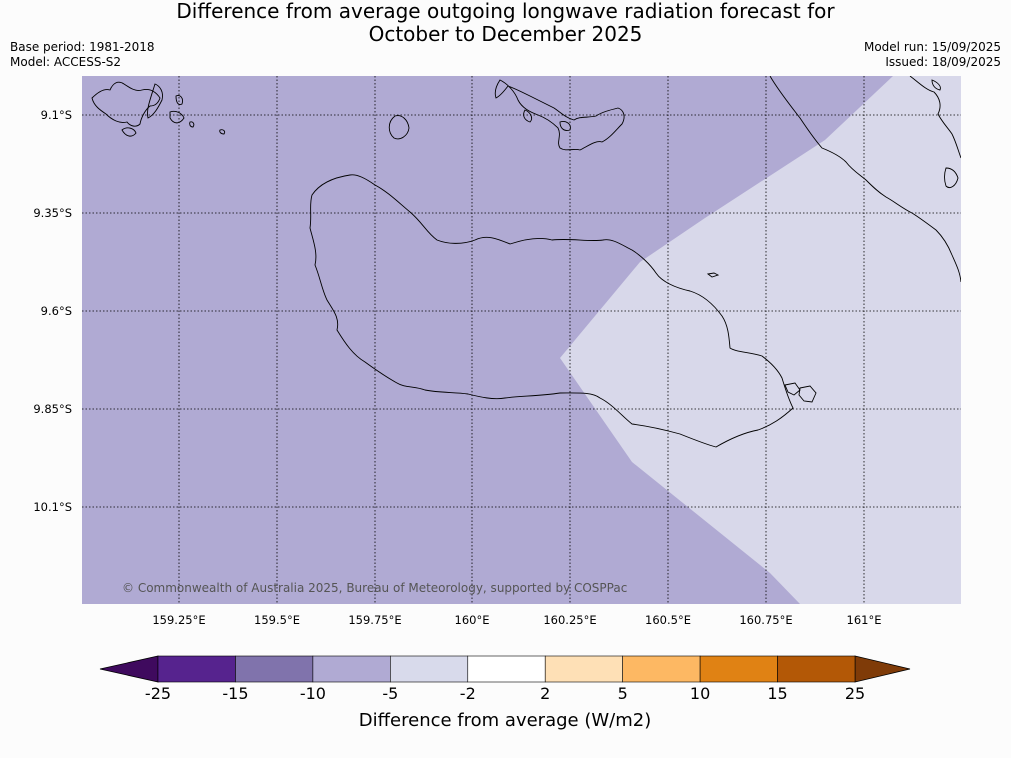 Image resolution: width=1011 pixels, height=758 pixels. I want to click on lat-tick-label: 9.85°S, so click(52, 409).